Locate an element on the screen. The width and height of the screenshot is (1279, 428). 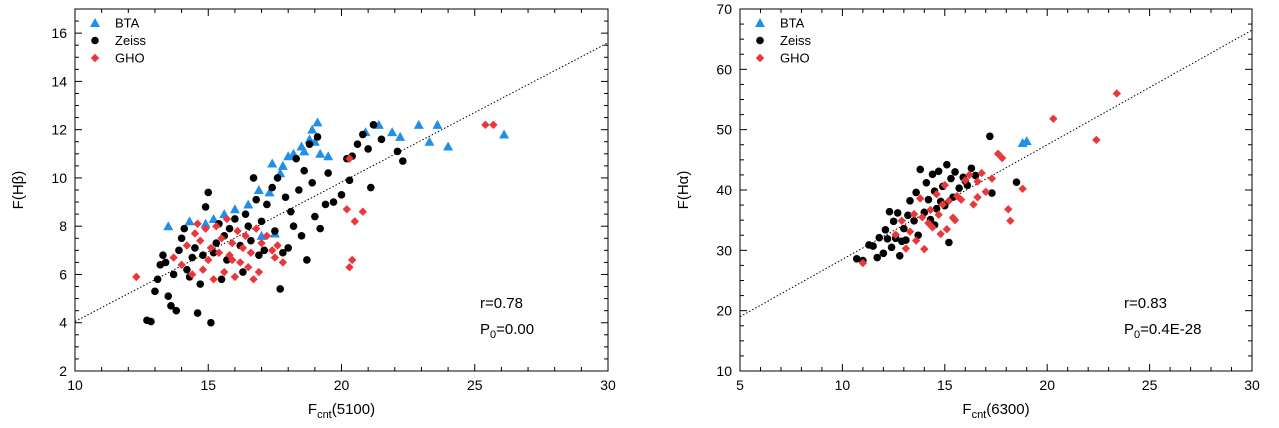
y-tick-label: 10 is located at coordinates (724, 371).